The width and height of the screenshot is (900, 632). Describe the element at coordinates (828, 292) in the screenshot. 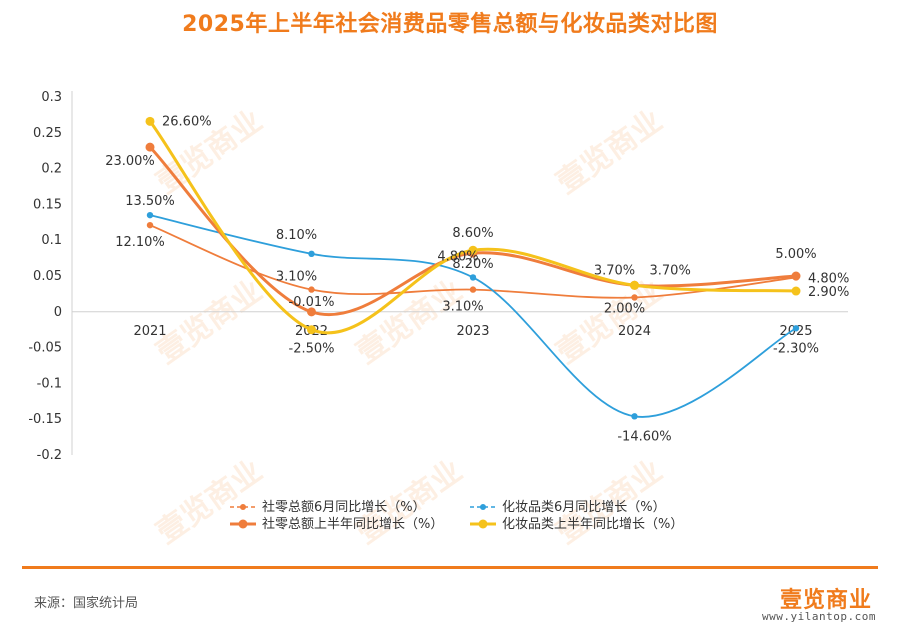

I see `data-label: 2.90%` at that location.